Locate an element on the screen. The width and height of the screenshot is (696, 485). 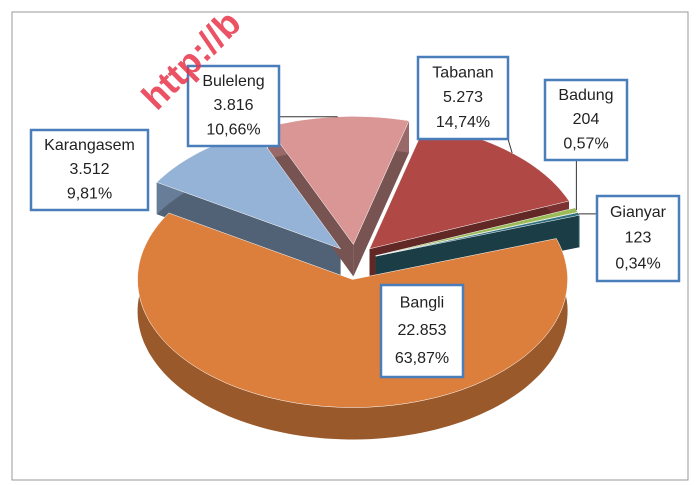
leader-line is located at coordinates (510, 146).